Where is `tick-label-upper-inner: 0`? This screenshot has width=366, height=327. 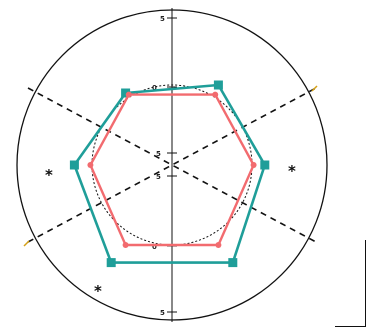 tick-label-upper-inner: 0 is located at coordinates (154, 88).